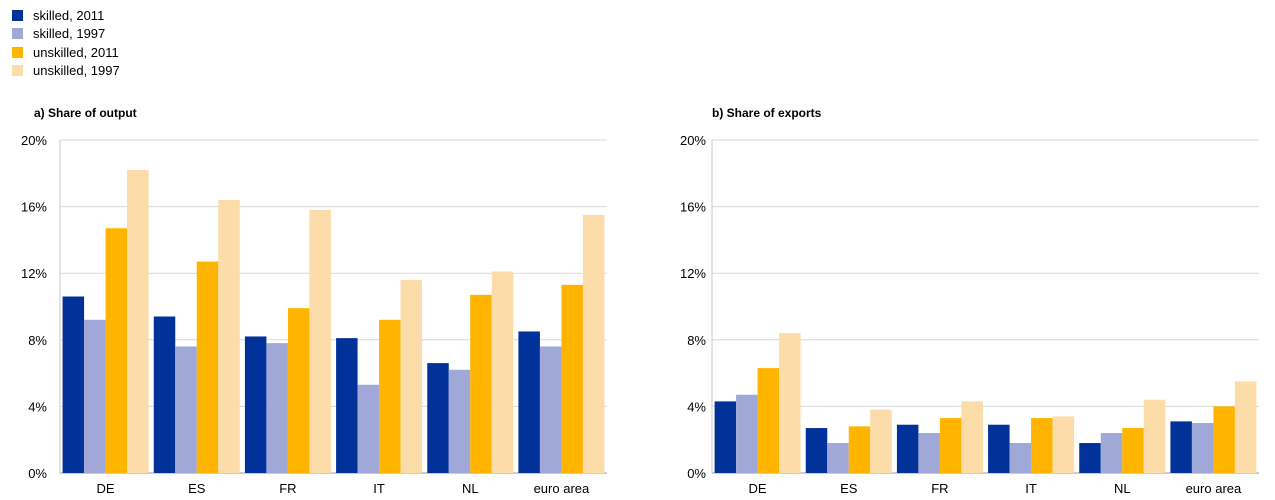 The width and height of the screenshot is (1275, 500). I want to click on legend-item: skilled, 1997, so click(66, 34).